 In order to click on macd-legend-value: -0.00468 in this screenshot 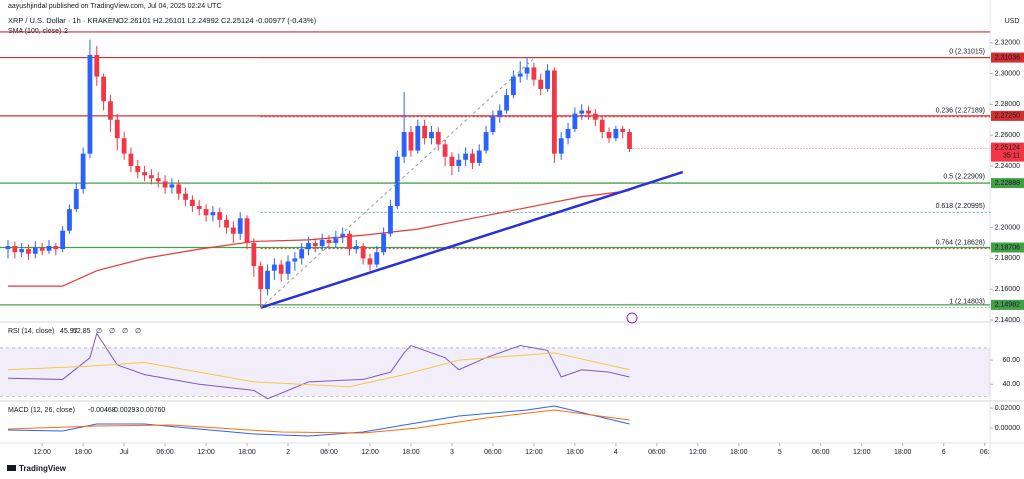, I will do `click(102, 410)`.